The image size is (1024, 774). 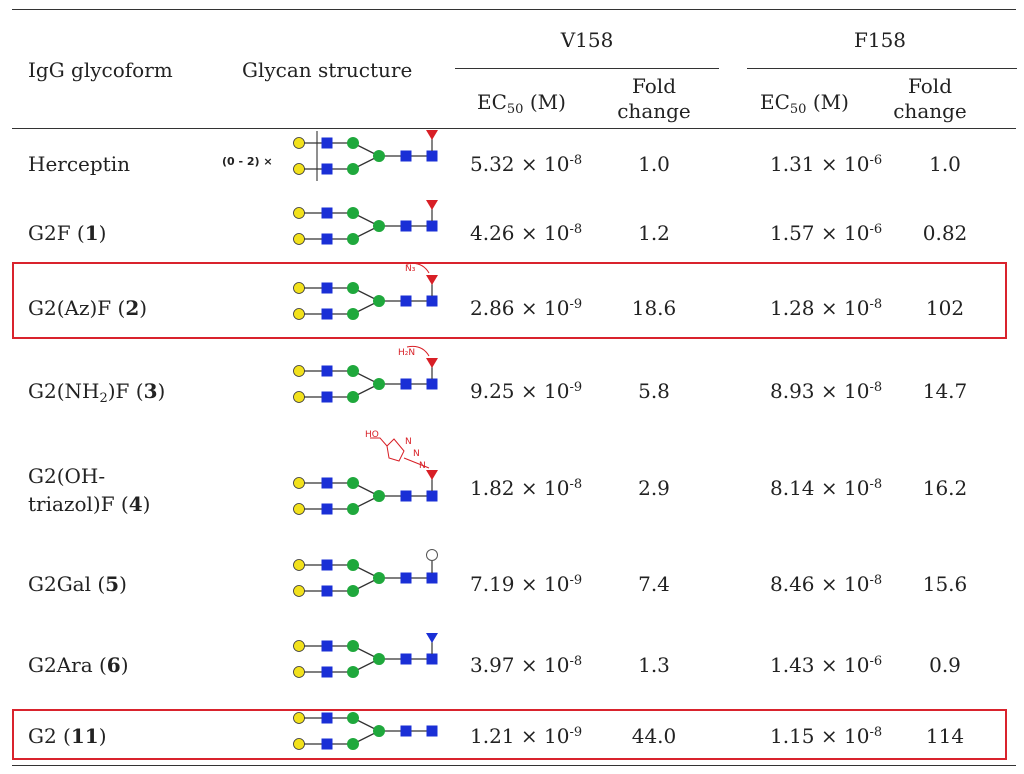 What do you see at coordinates (327, 70) in the screenshot?
I see `header-glycan-structure: Glycan structure` at bounding box center [327, 70].